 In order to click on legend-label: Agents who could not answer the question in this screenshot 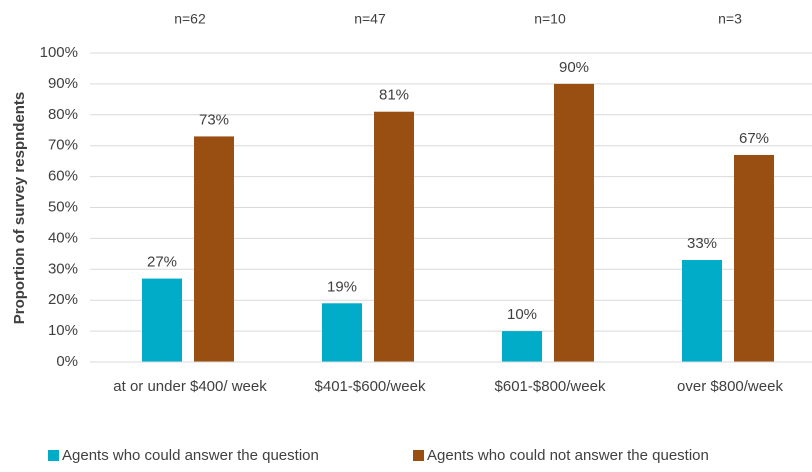, I will do `click(568, 455)`.